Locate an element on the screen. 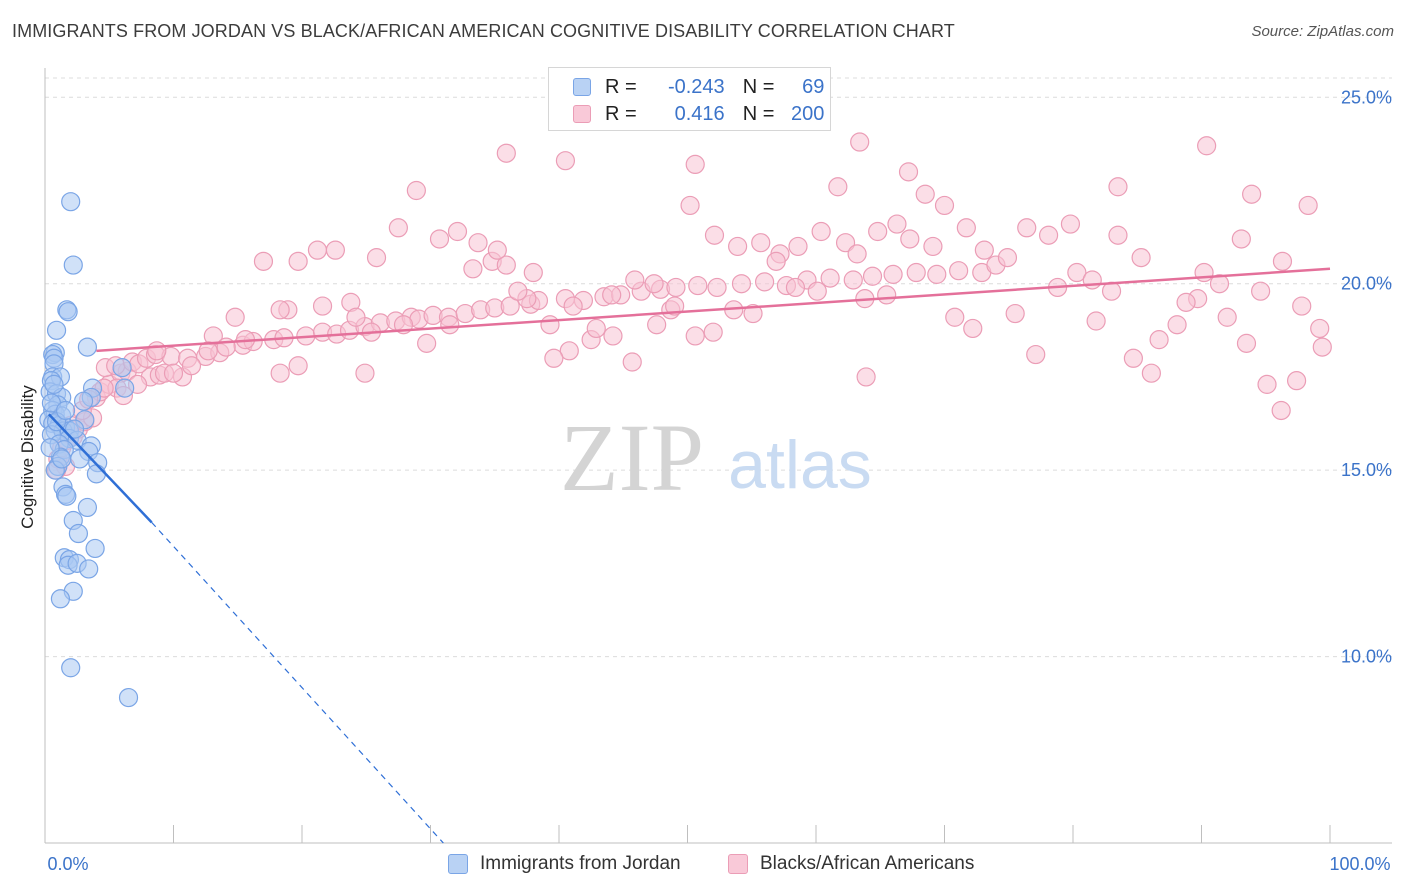 This screenshot has width=1406, height=892. bottom-legend-label-jordan: Immigrants from Jordan is located at coordinates (580, 863).